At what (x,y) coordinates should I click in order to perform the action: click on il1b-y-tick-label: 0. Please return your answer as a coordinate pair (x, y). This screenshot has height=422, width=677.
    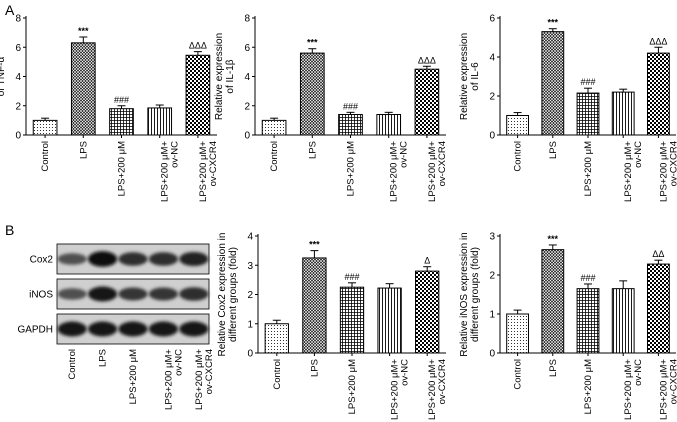
    Looking at the image, I should click on (247, 136).